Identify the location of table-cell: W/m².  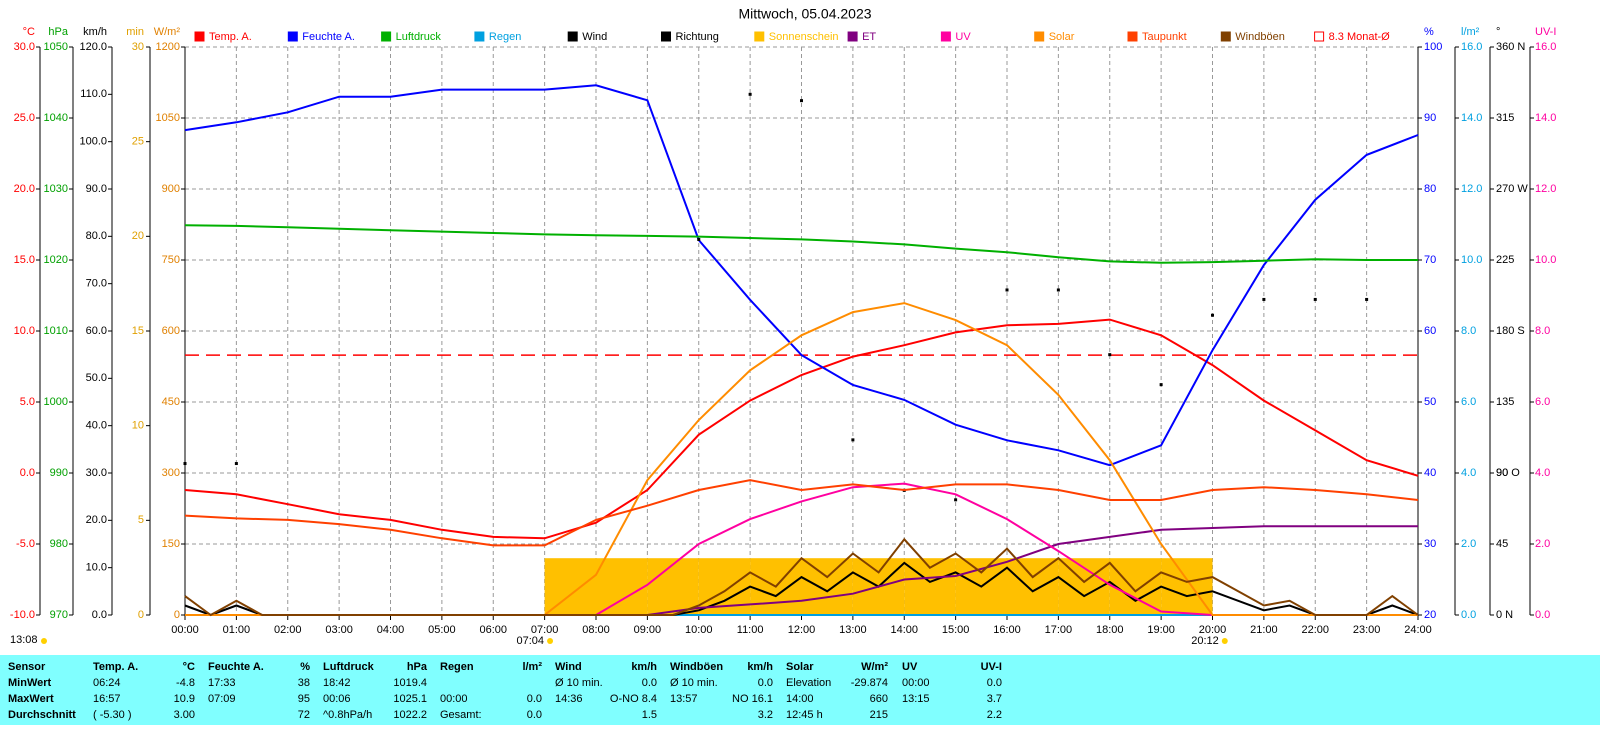
(874, 667).